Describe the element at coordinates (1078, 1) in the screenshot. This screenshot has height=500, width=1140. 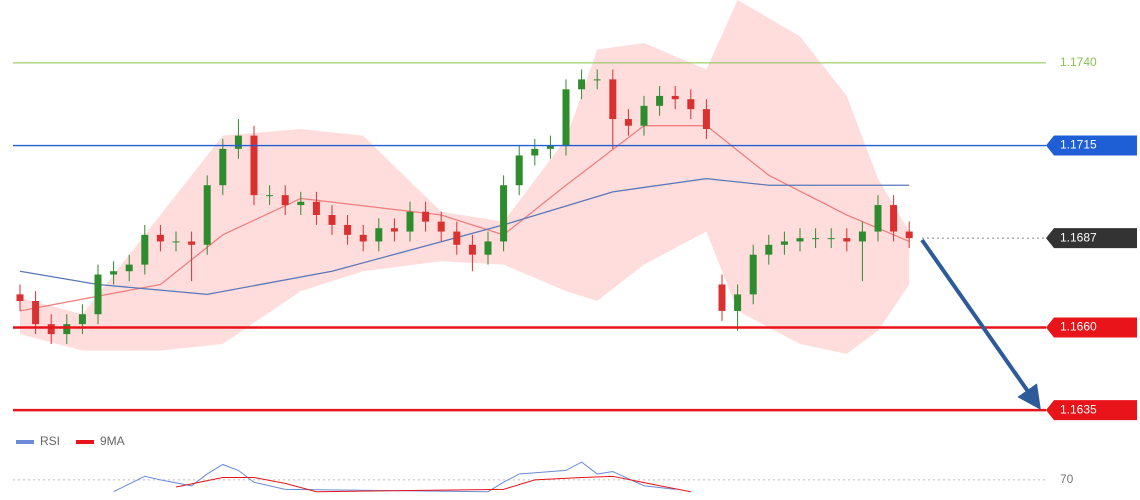
I see `y-tick-label: 1.1760` at that location.